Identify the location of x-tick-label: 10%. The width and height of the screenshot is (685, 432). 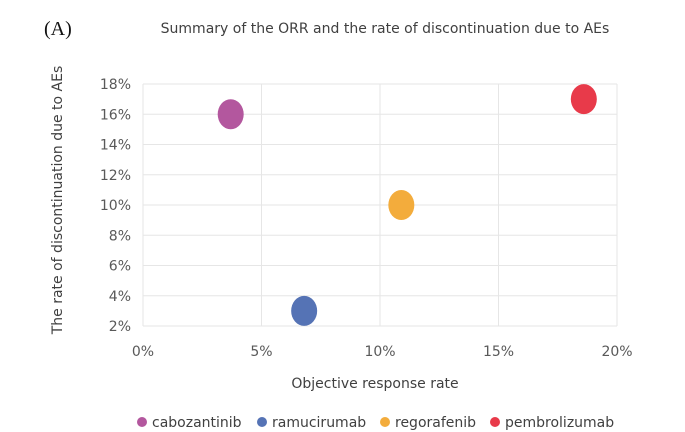
(379, 352).